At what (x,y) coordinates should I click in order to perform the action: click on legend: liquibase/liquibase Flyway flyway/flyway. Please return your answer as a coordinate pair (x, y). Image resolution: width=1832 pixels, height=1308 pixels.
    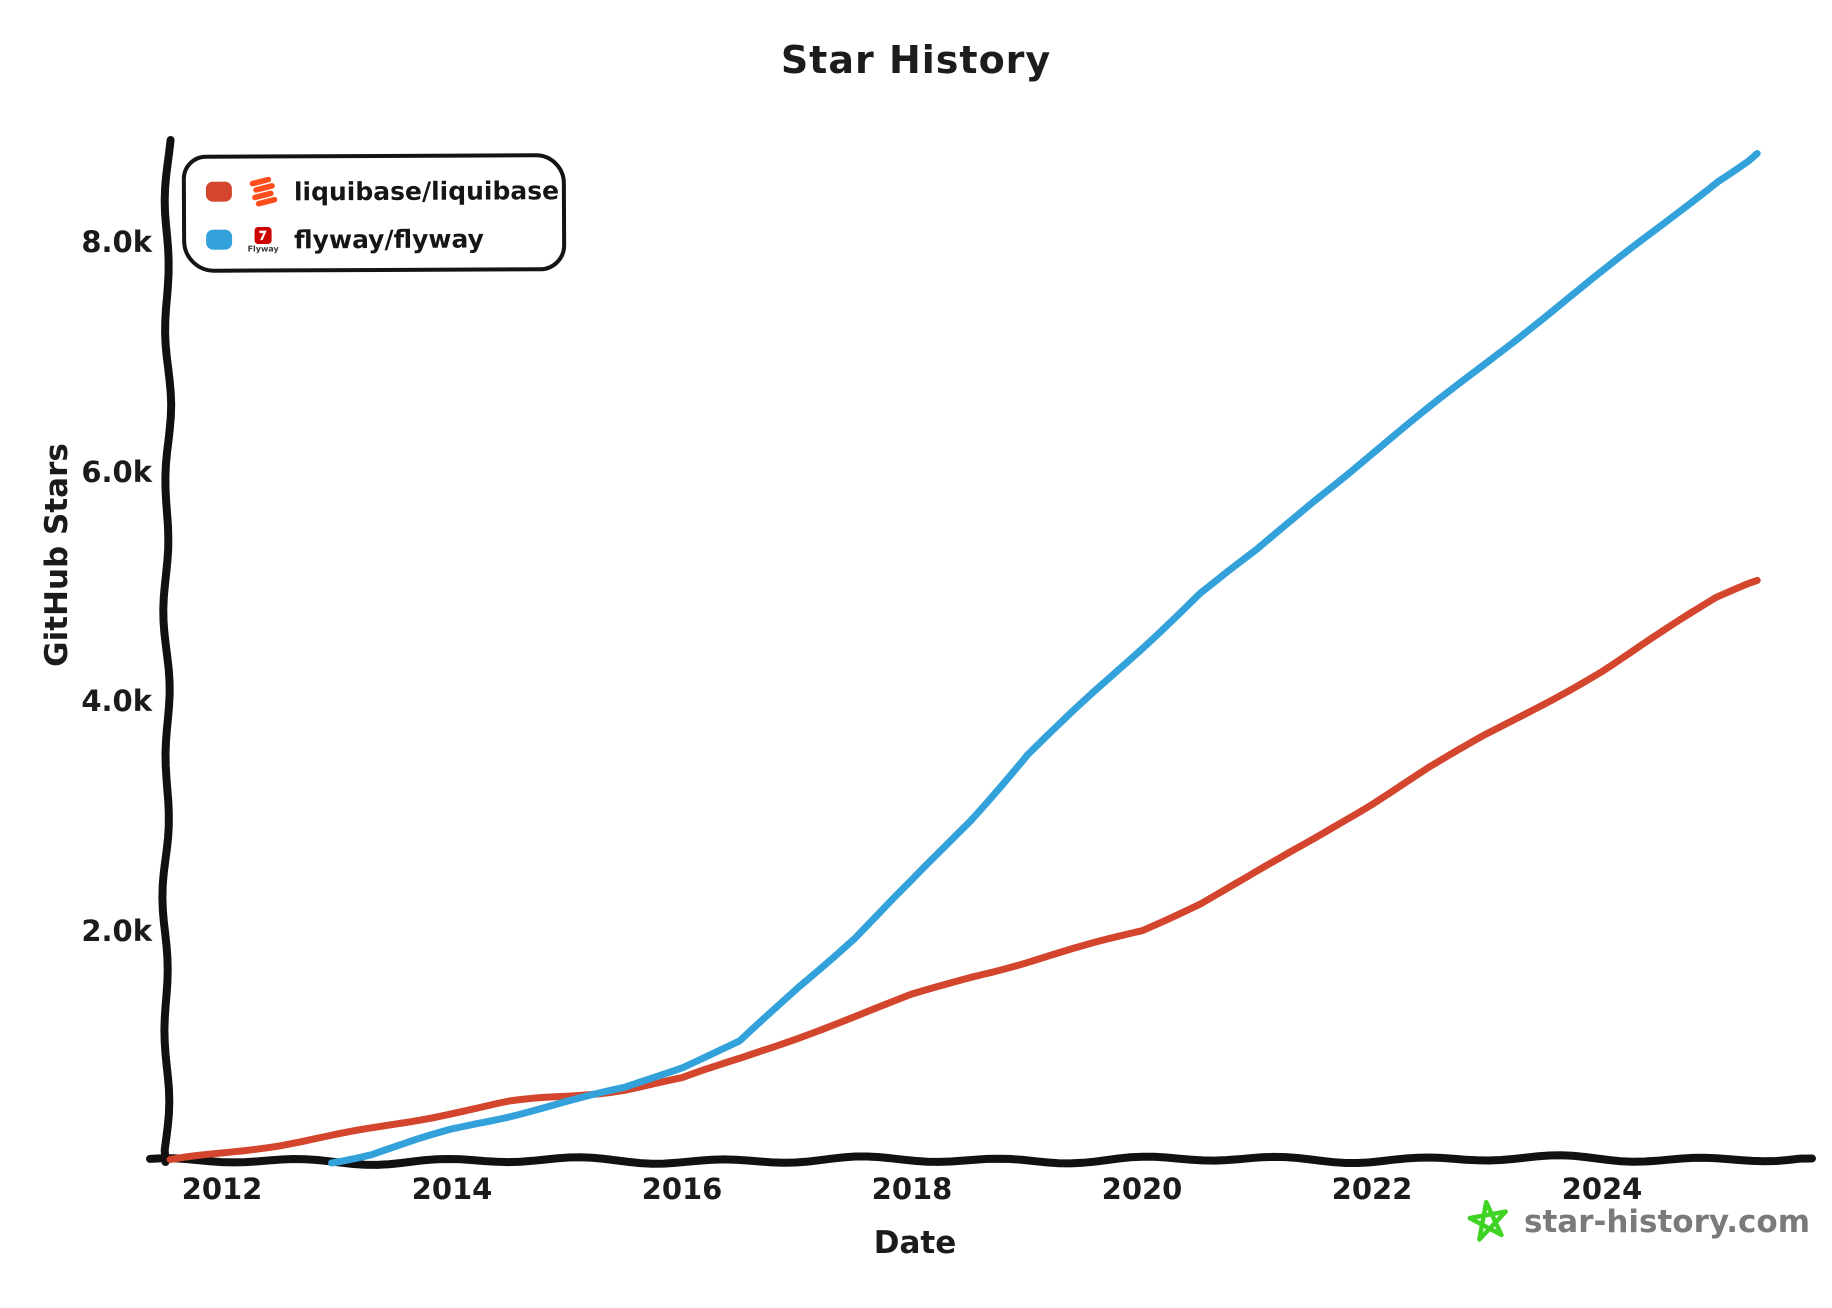
    Looking at the image, I should click on (374, 213).